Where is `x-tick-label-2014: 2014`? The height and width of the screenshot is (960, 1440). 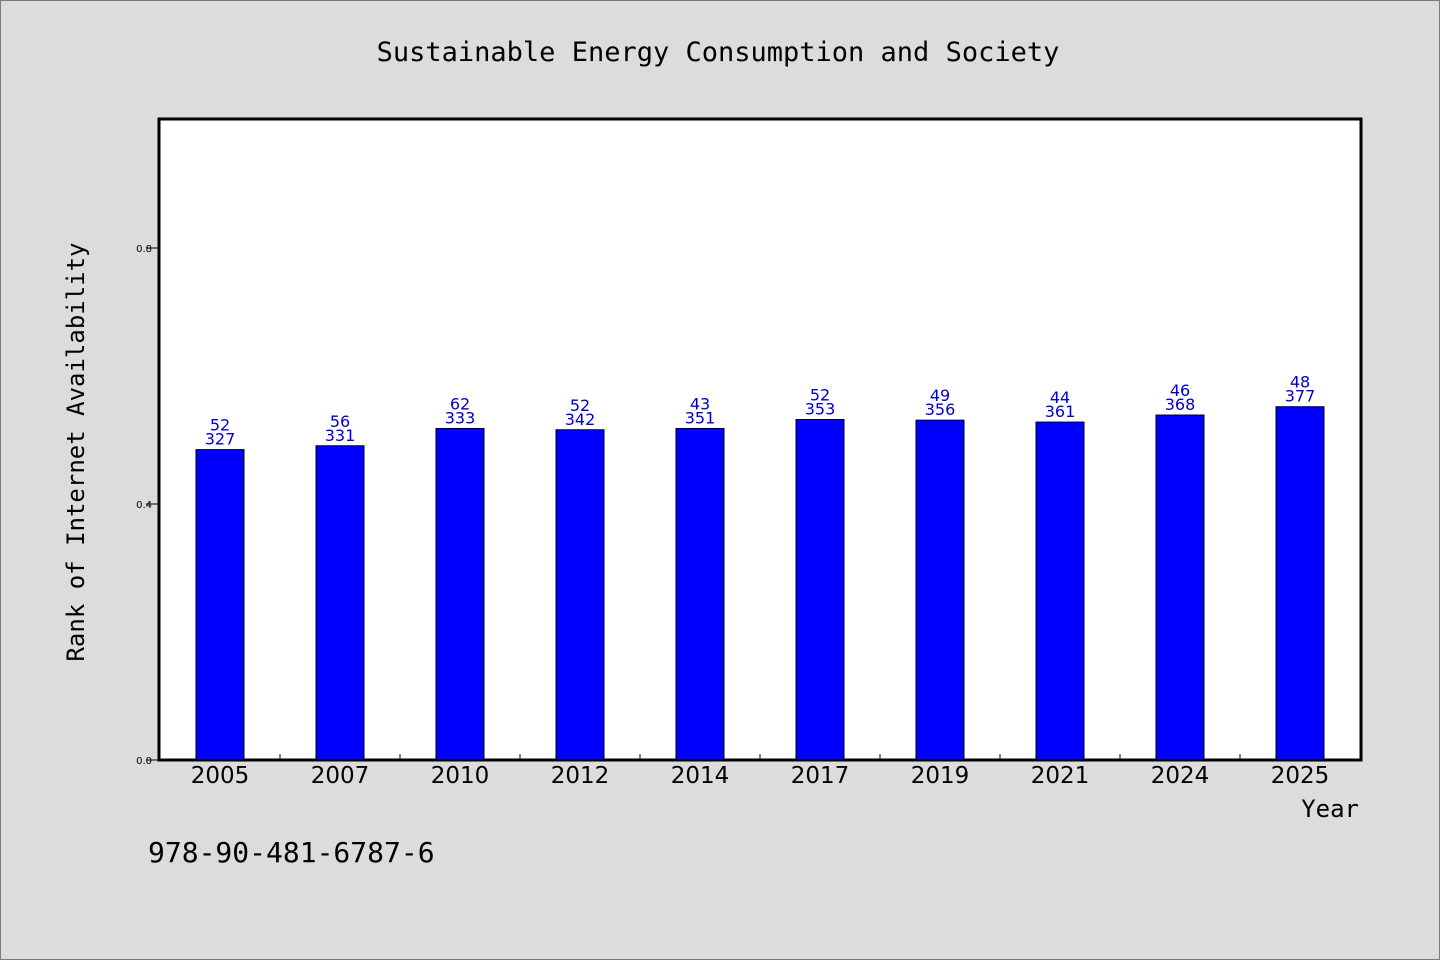
x-tick-label-2014: 2014 is located at coordinates (700, 776).